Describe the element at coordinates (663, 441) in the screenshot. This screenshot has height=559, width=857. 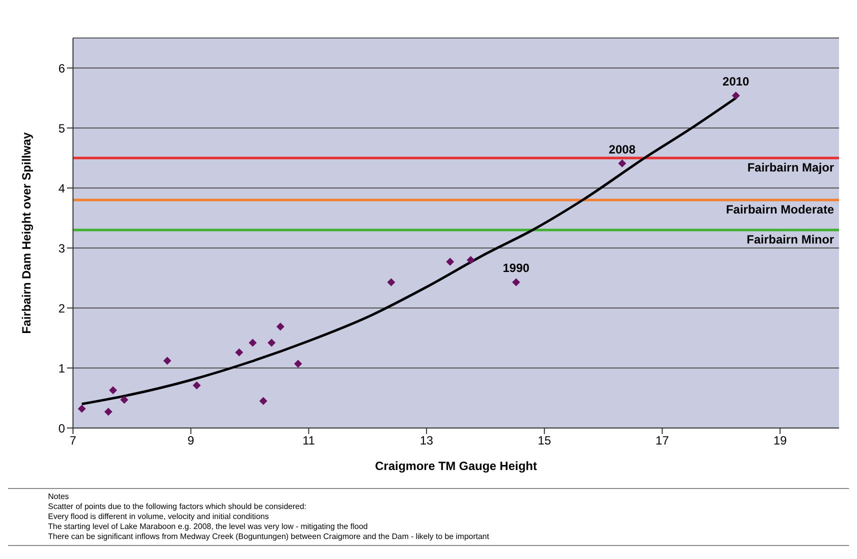
I see `x-tick-label: 17` at that location.